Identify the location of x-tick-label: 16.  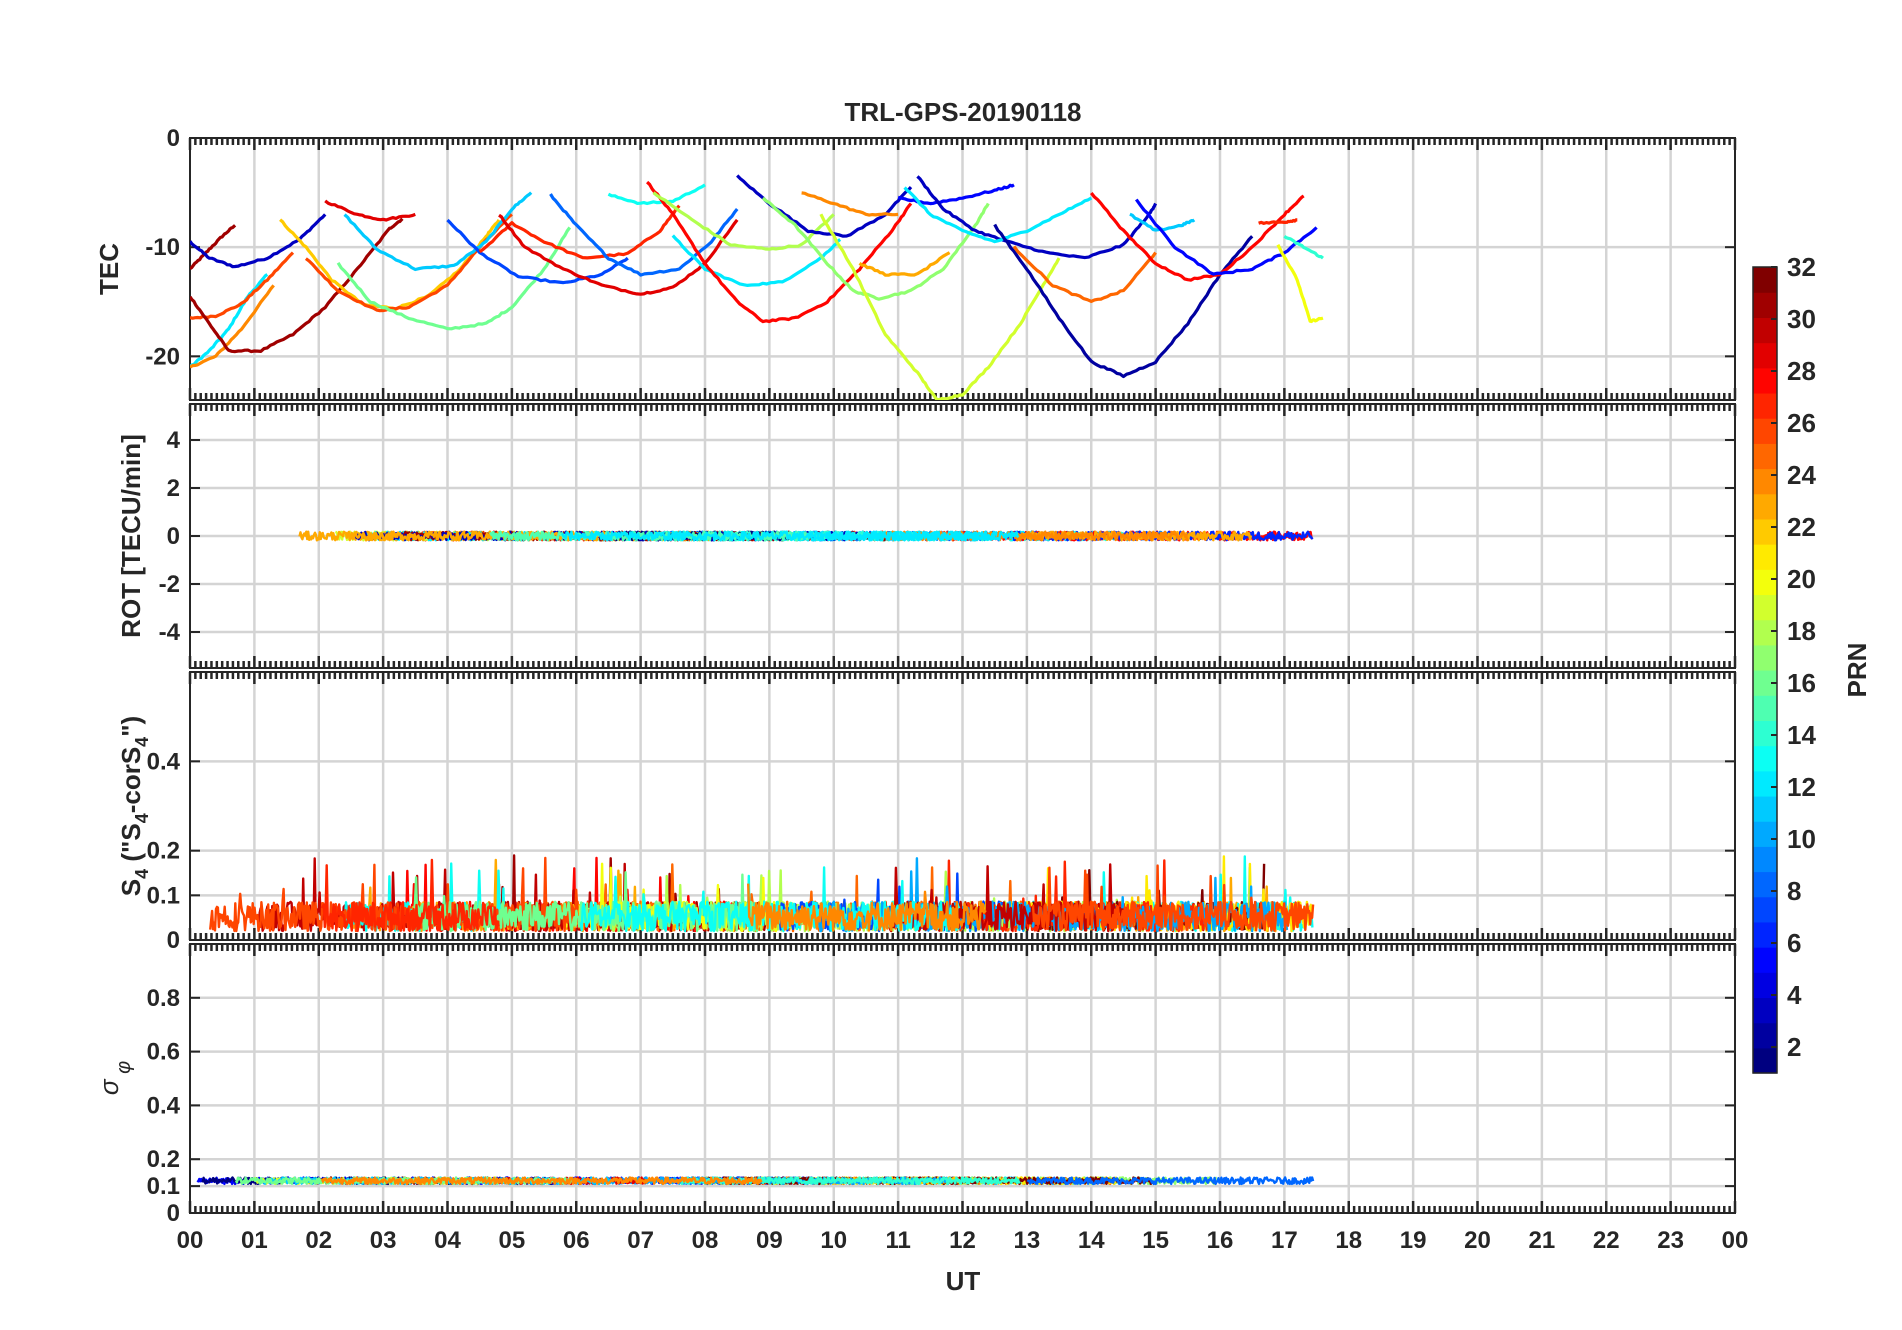
(1220, 1240).